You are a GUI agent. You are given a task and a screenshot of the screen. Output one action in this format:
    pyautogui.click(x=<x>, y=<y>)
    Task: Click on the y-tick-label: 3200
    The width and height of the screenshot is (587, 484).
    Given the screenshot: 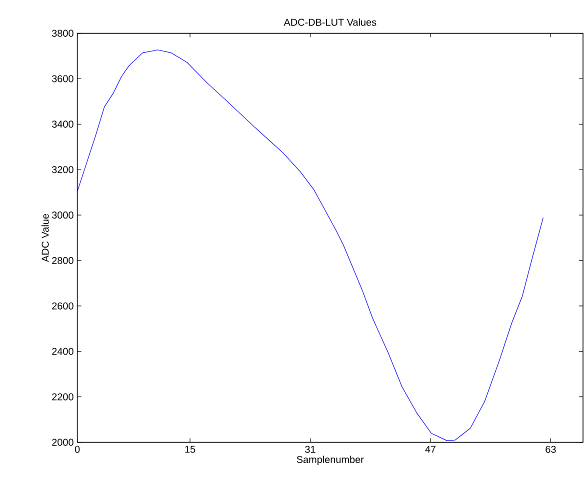 What is the action you would take?
    pyautogui.click(x=63, y=170)
    